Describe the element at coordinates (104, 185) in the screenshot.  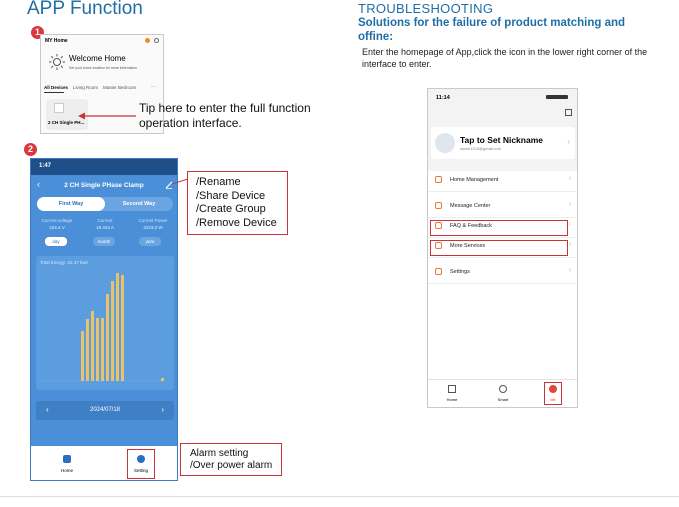
I see `device-title: 2 CH Single PHase Clamp` at that location.